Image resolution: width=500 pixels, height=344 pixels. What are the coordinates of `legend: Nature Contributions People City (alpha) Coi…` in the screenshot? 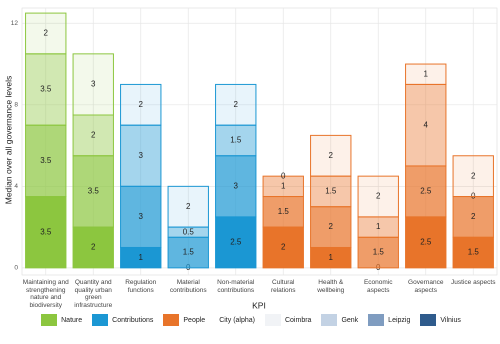 It's located at (250, 320).